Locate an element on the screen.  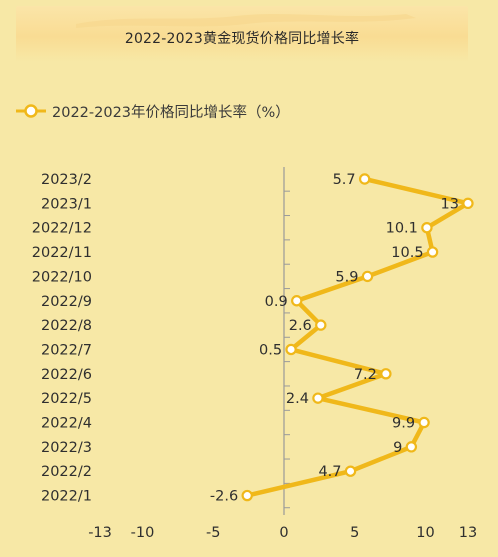
category-label: 2022/12 is located at coordinates (62, 229).